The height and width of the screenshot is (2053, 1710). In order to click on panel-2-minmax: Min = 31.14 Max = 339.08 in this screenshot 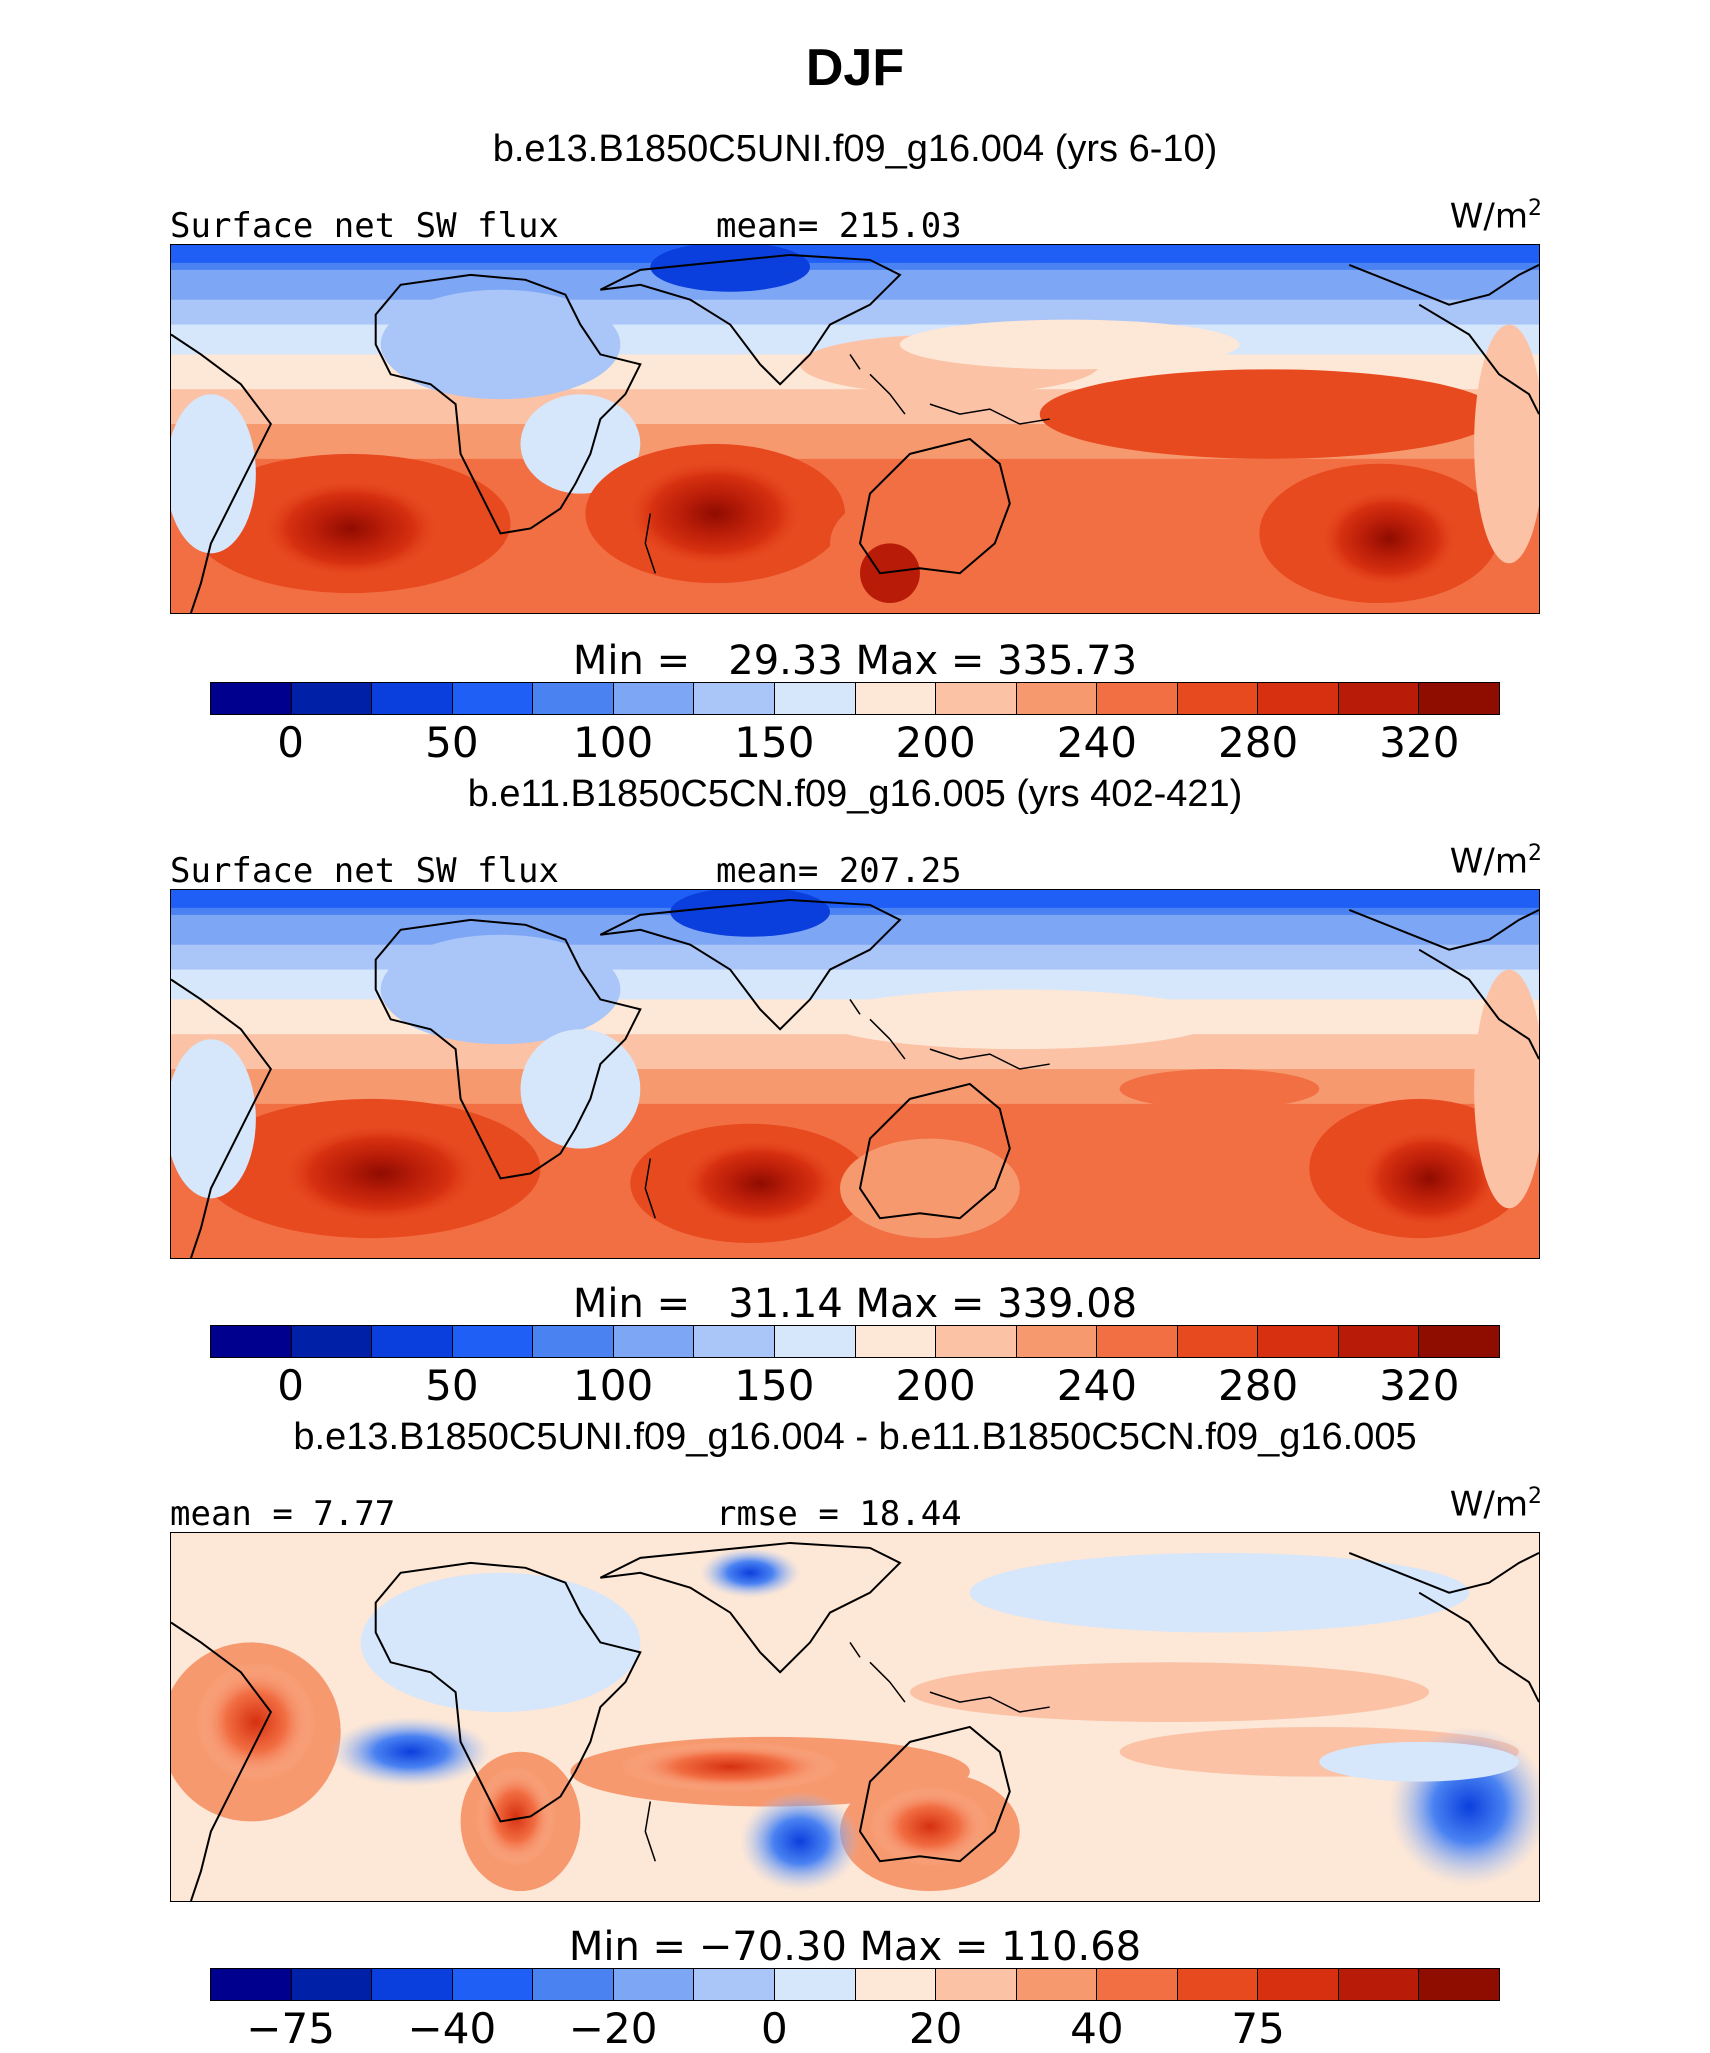, I will do `click(855, 1304)`.